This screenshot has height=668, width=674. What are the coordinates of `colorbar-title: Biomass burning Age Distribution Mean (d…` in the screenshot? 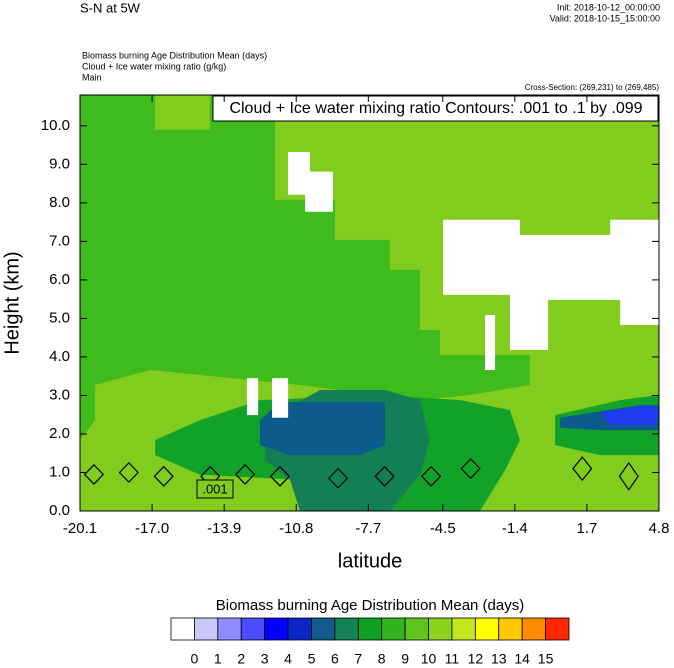 It's located at (370, 605).